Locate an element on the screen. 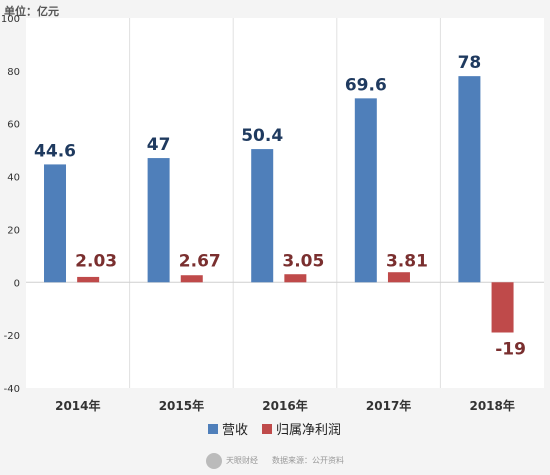 The width and height of the screenshot is (550, 475). profit-legend-label: 归属净利润 is located at coordinates (308, 430).